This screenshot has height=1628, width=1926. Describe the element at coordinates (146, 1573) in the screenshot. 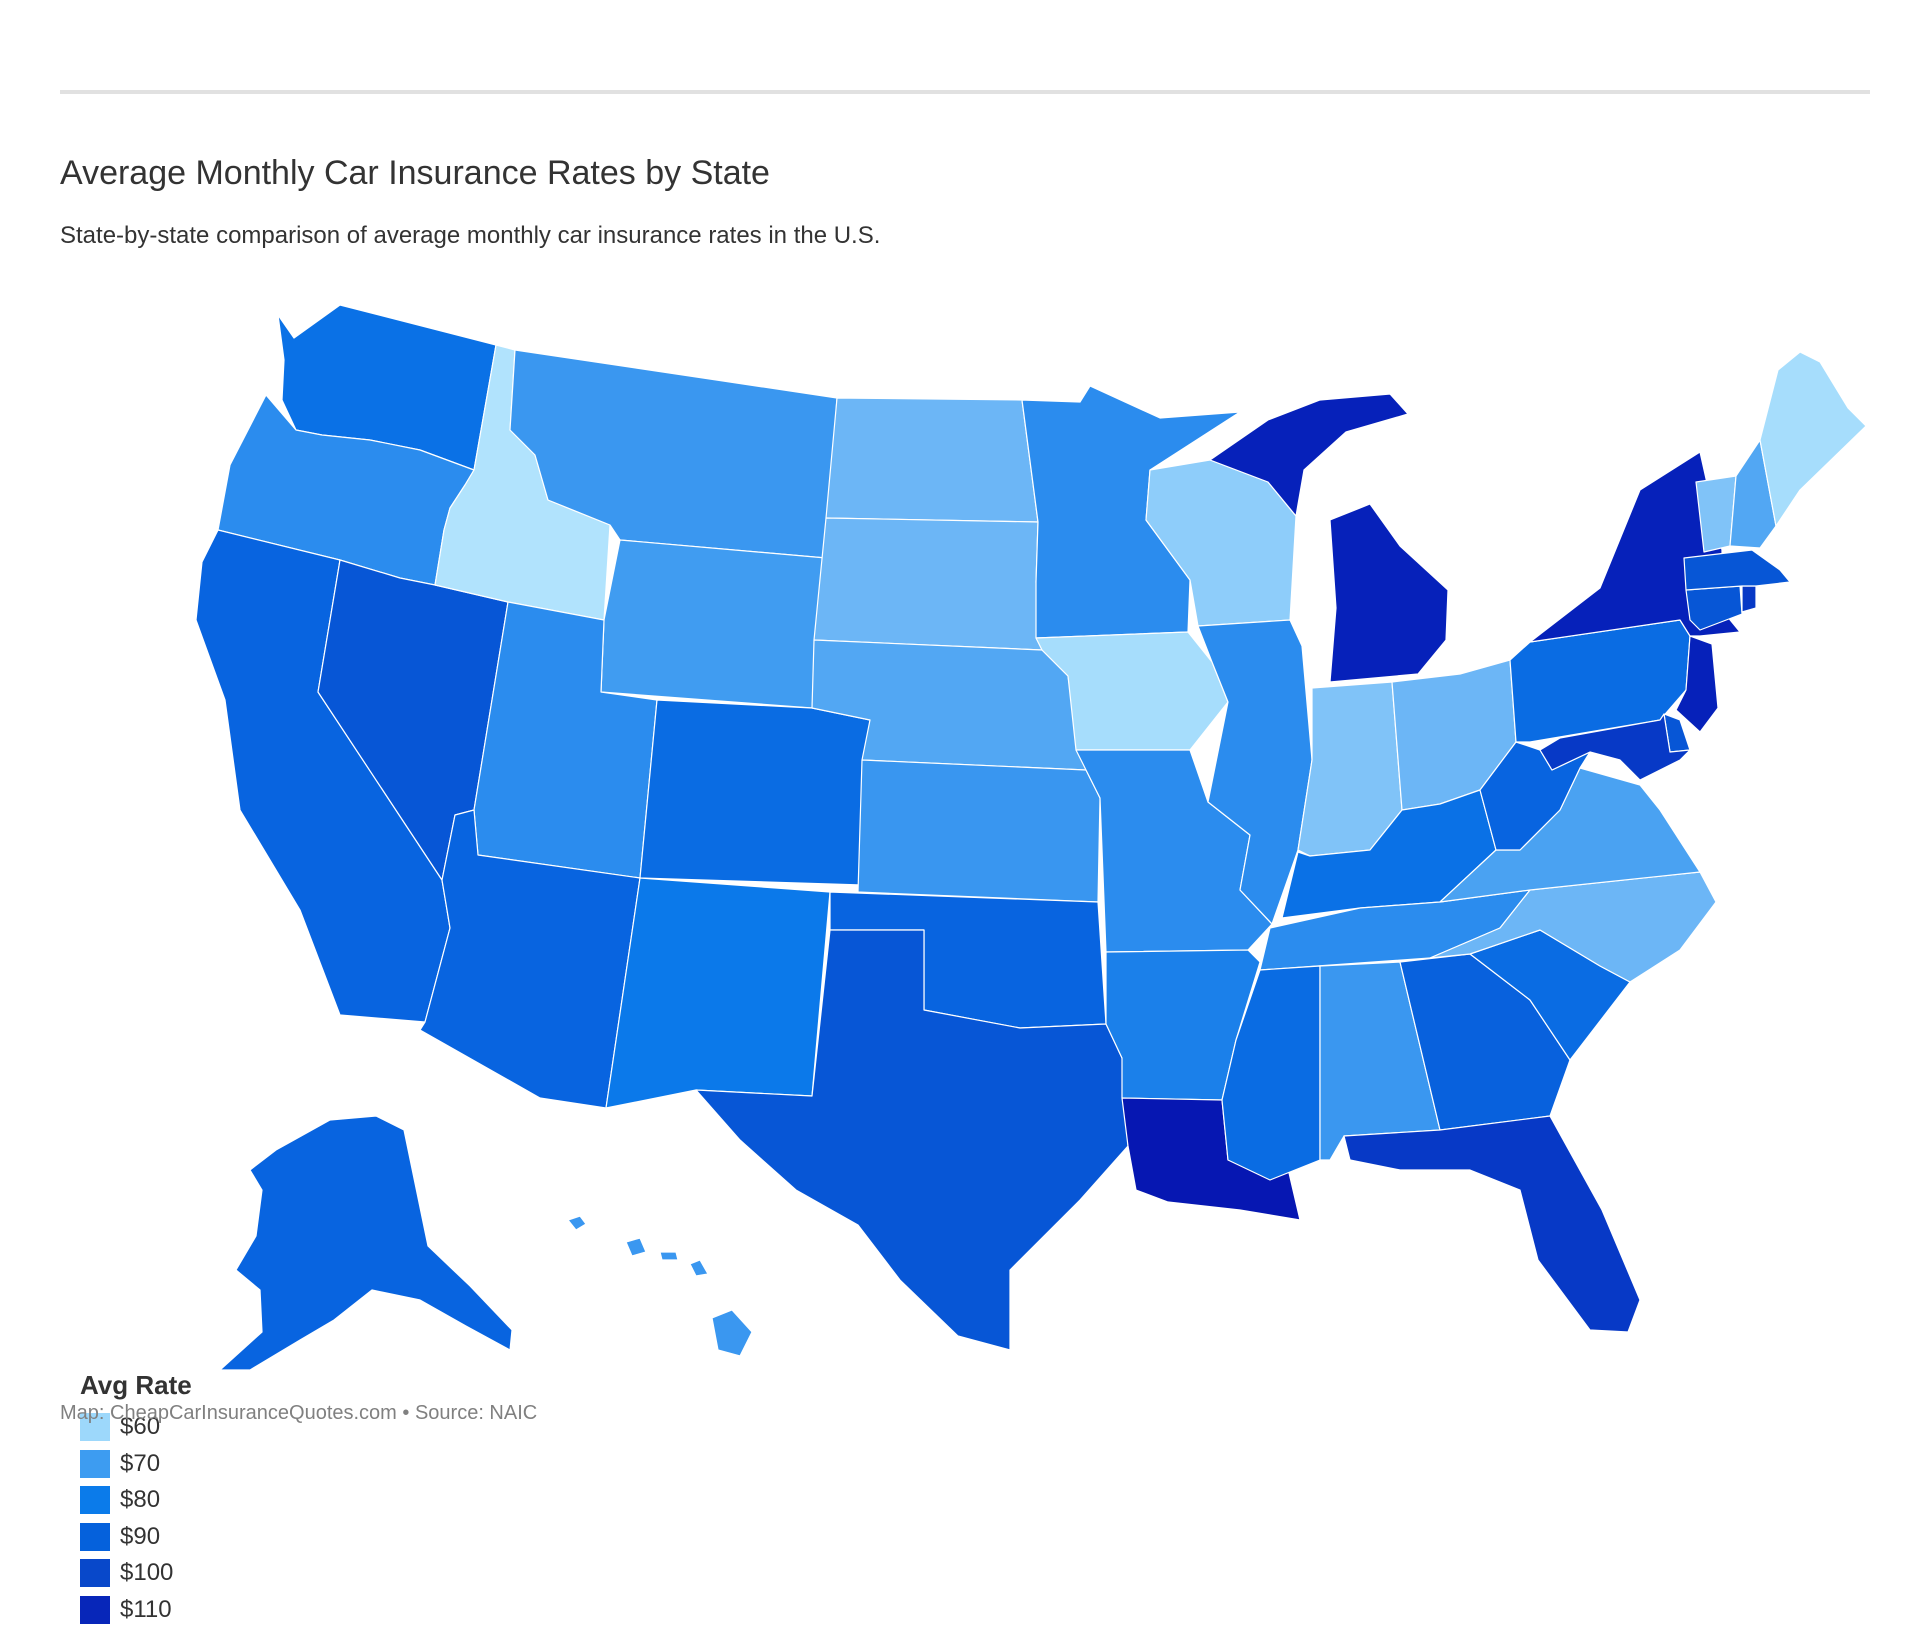

I see `legend-label: $100` at that location.